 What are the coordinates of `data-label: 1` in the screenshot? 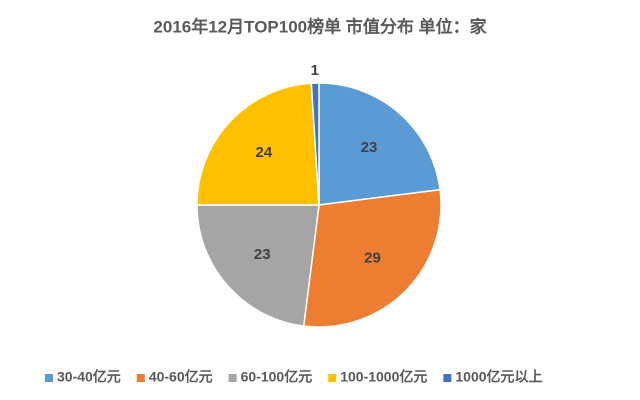 It's located at (315, 70).